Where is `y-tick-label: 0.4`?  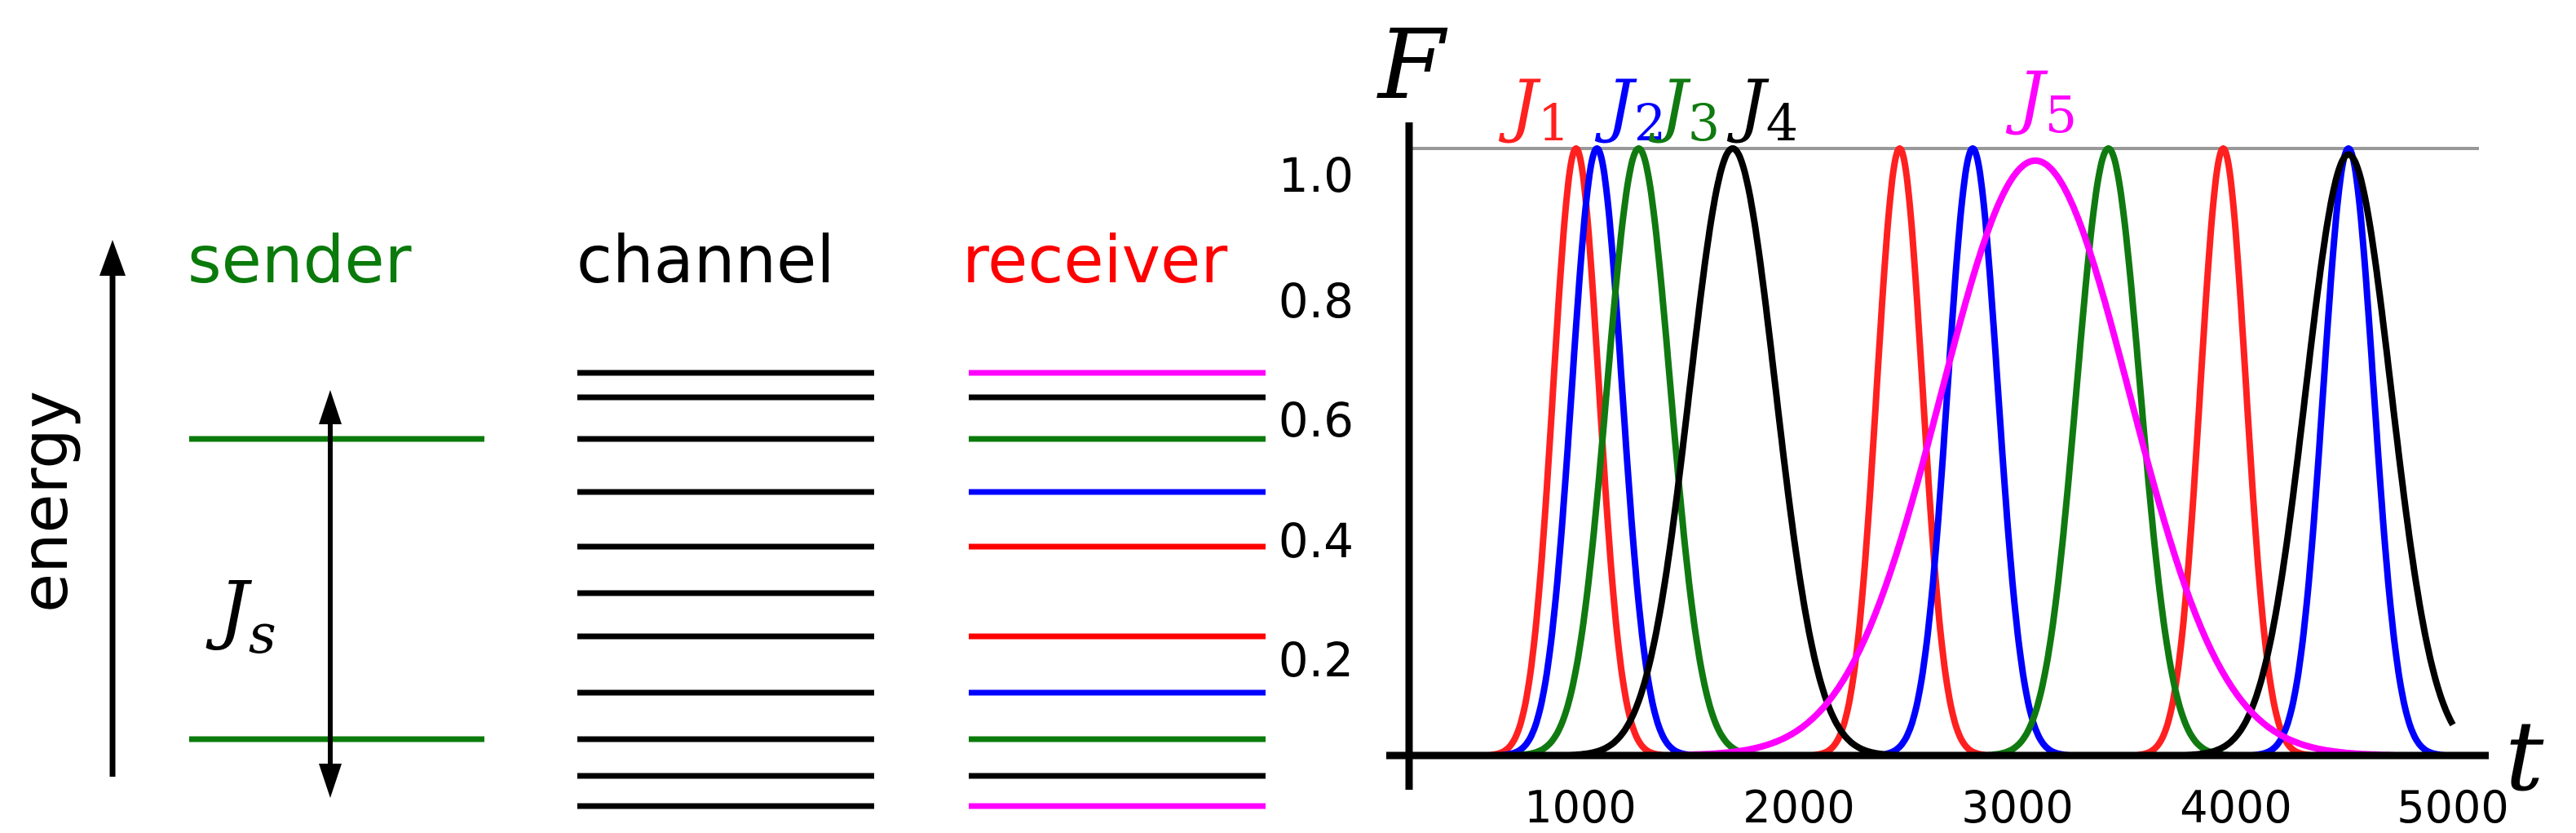 y-tick-label: 0.4 is located at coordinates (1316, 541).